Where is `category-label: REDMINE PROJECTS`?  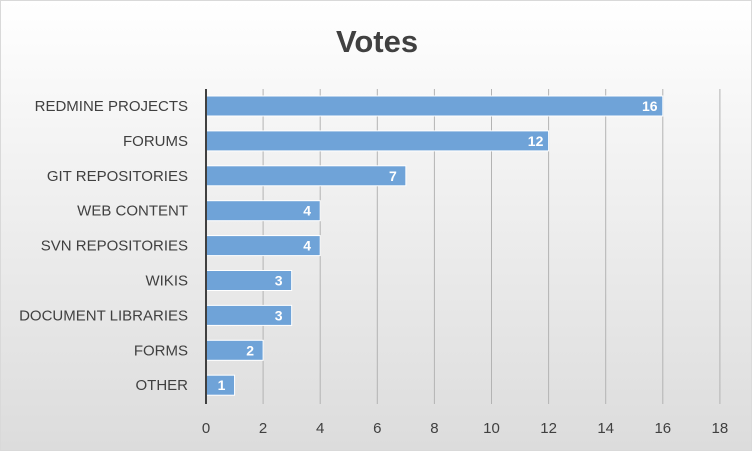 category-label: REDMINE PROJECTS is located at coordinates (111, 106).